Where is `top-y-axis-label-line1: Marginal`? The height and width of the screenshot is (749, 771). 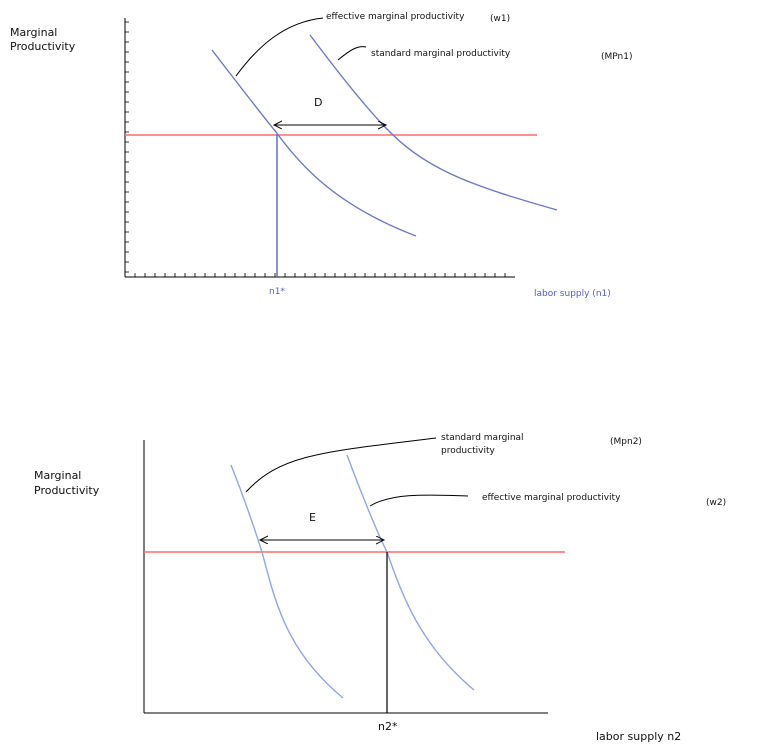 top-y-axis-label-line1: Marginal is located at coordinates (33, 32).